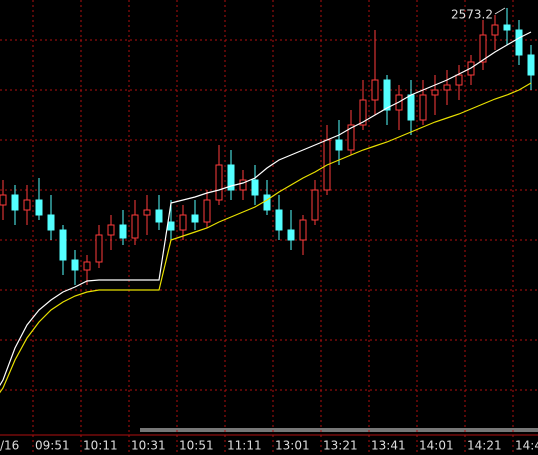  What do you see at coordinates (436, 446) in the screenshot?
I see `x-tick-label: 14:01` at bounding box center [436, 446].